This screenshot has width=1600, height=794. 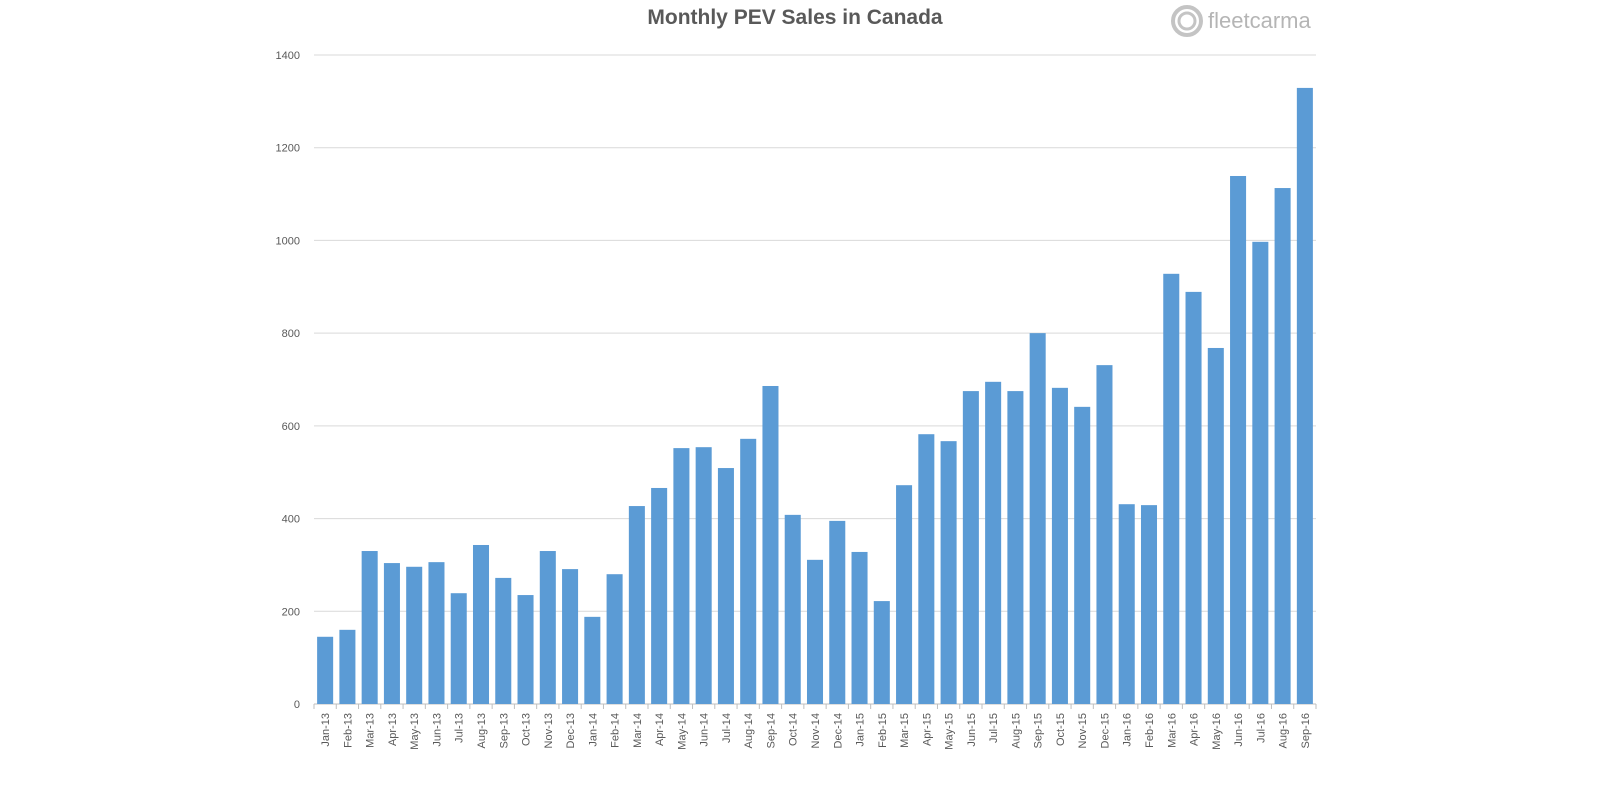 What do you see at coordinates (437, 730) in the screenshot?
I see `x-tick-label: Jun-13` at bounding box center [437, 730].